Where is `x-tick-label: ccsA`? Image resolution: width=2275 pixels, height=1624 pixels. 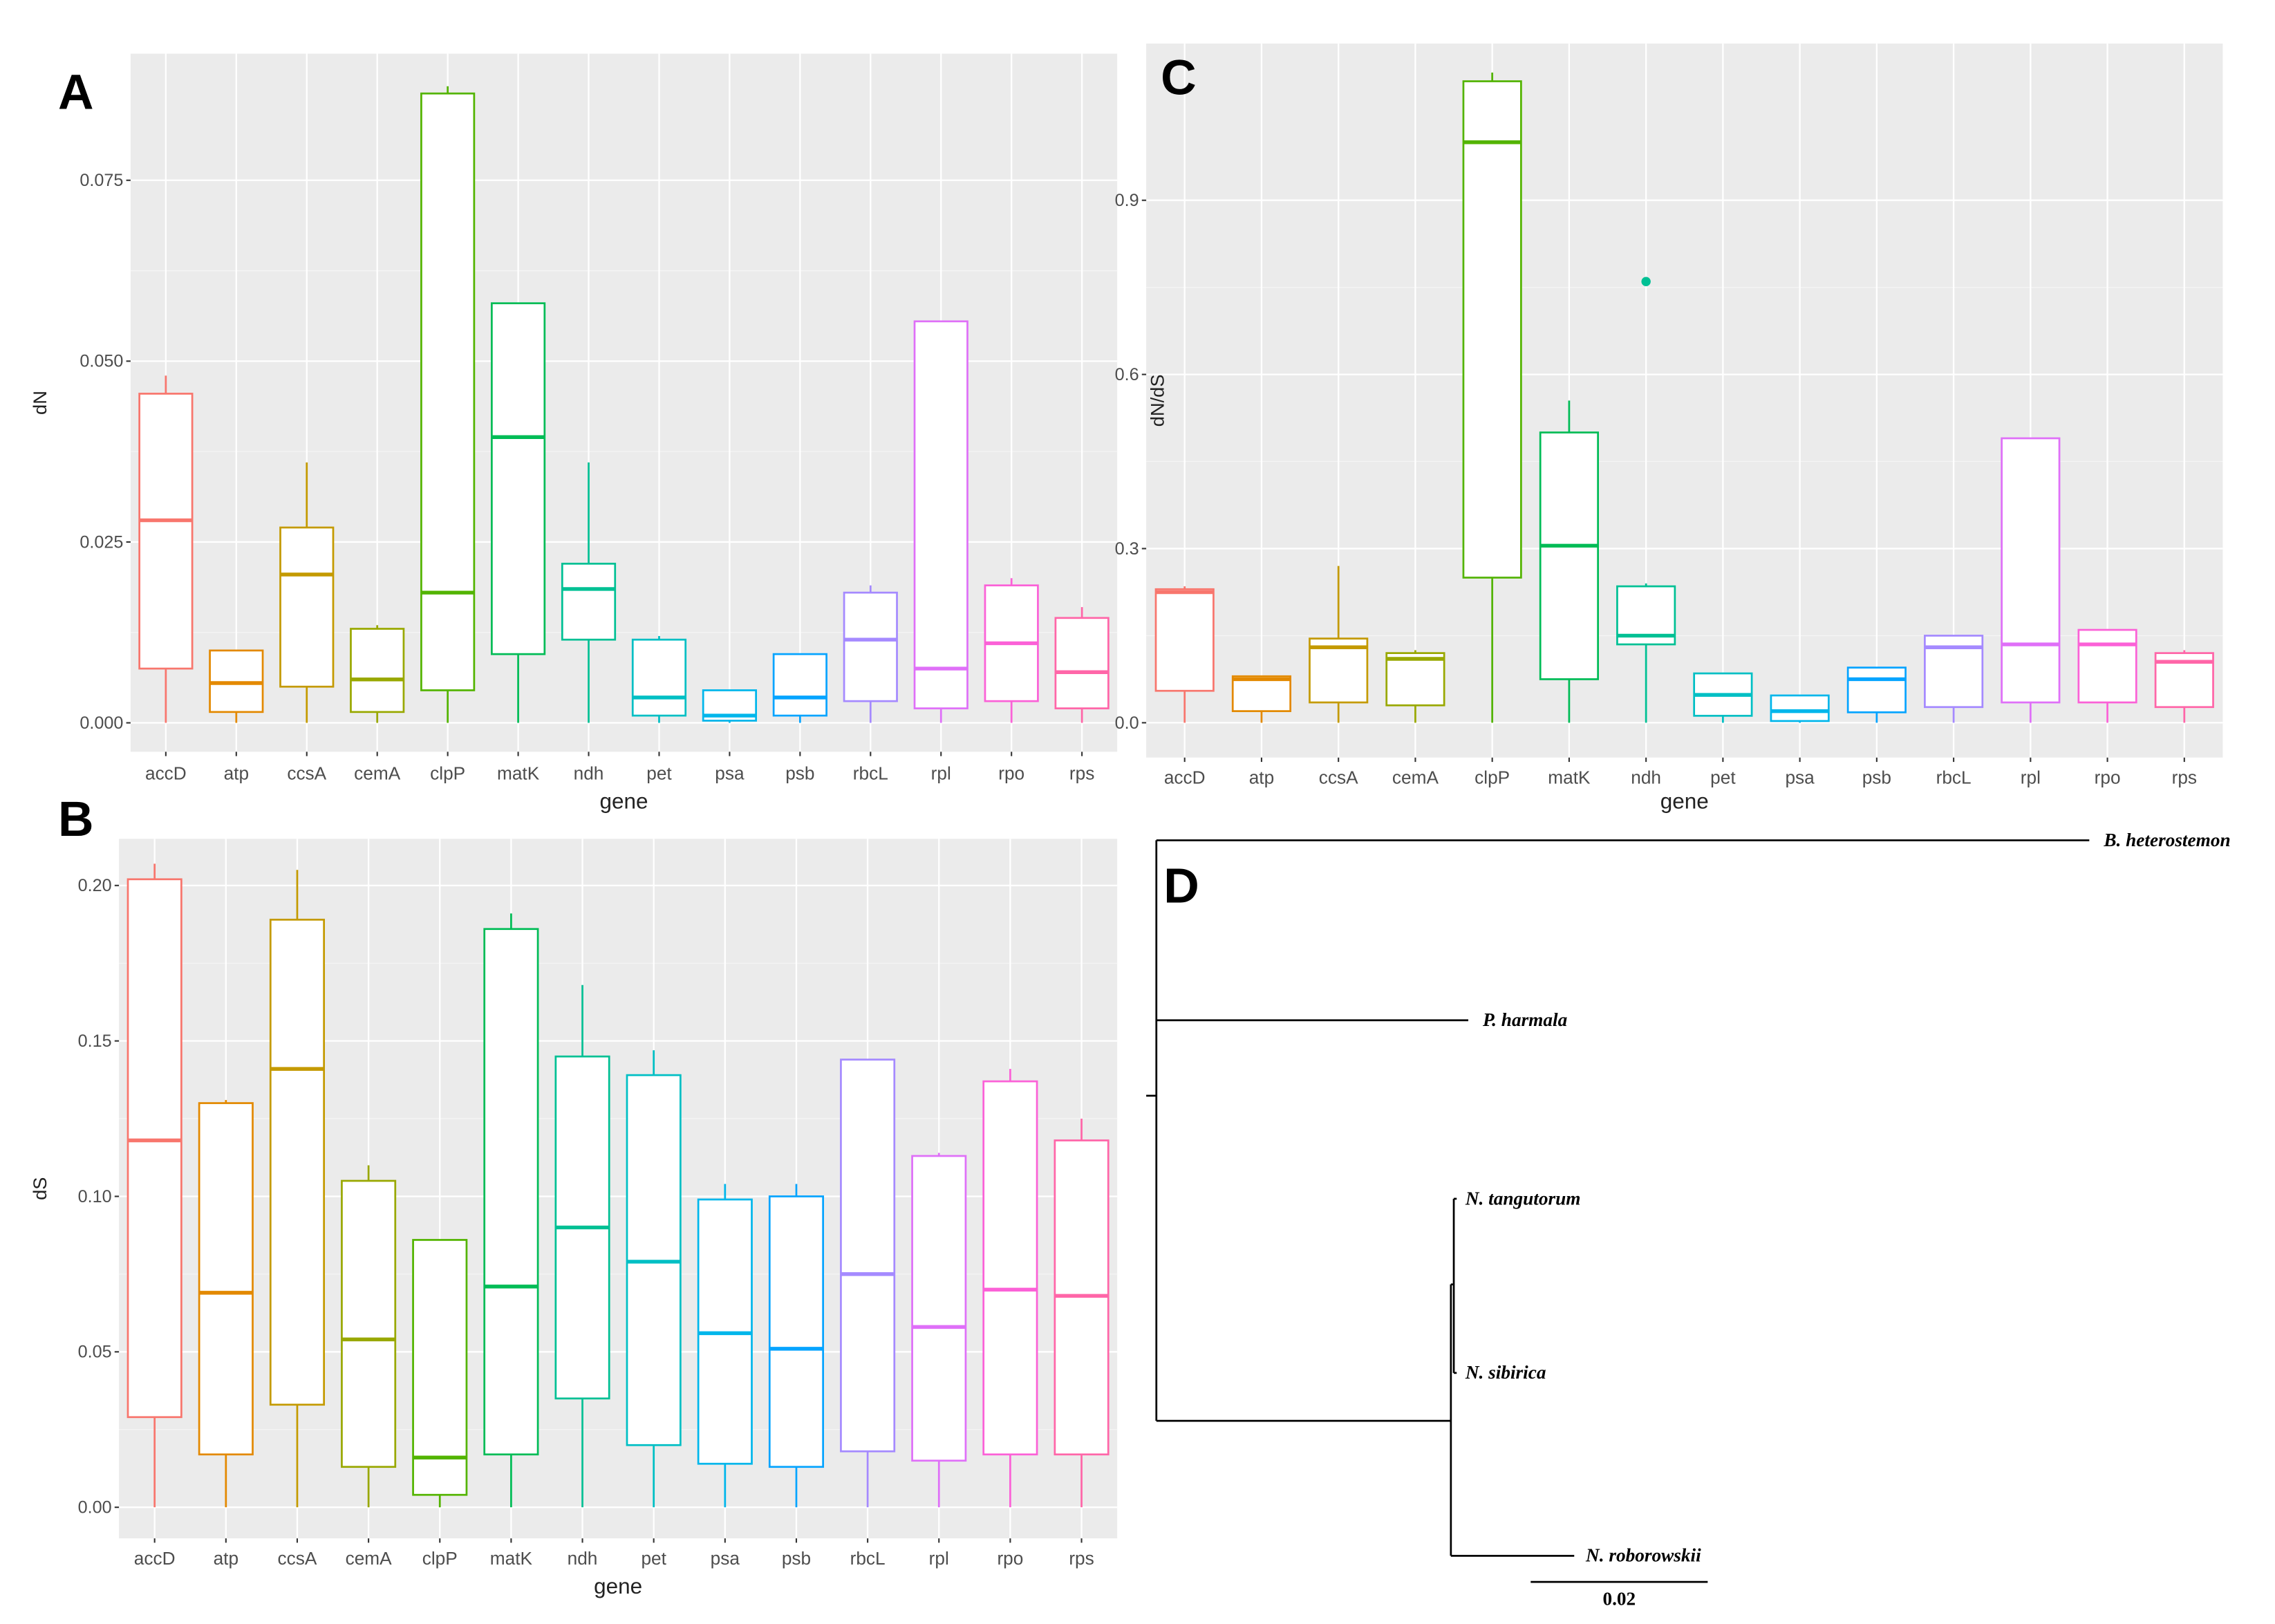
x-tick-label: ccsA is located at coordinates (1338, 777).